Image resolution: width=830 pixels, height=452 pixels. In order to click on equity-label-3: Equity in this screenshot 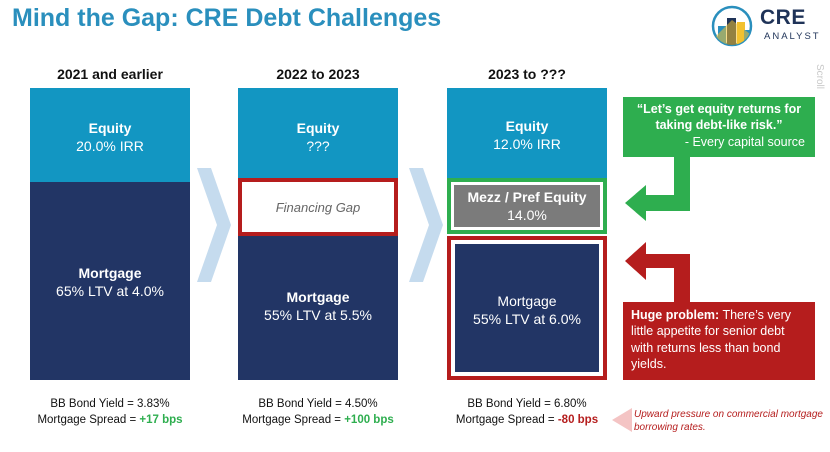, I will do `click(527, 126)`.